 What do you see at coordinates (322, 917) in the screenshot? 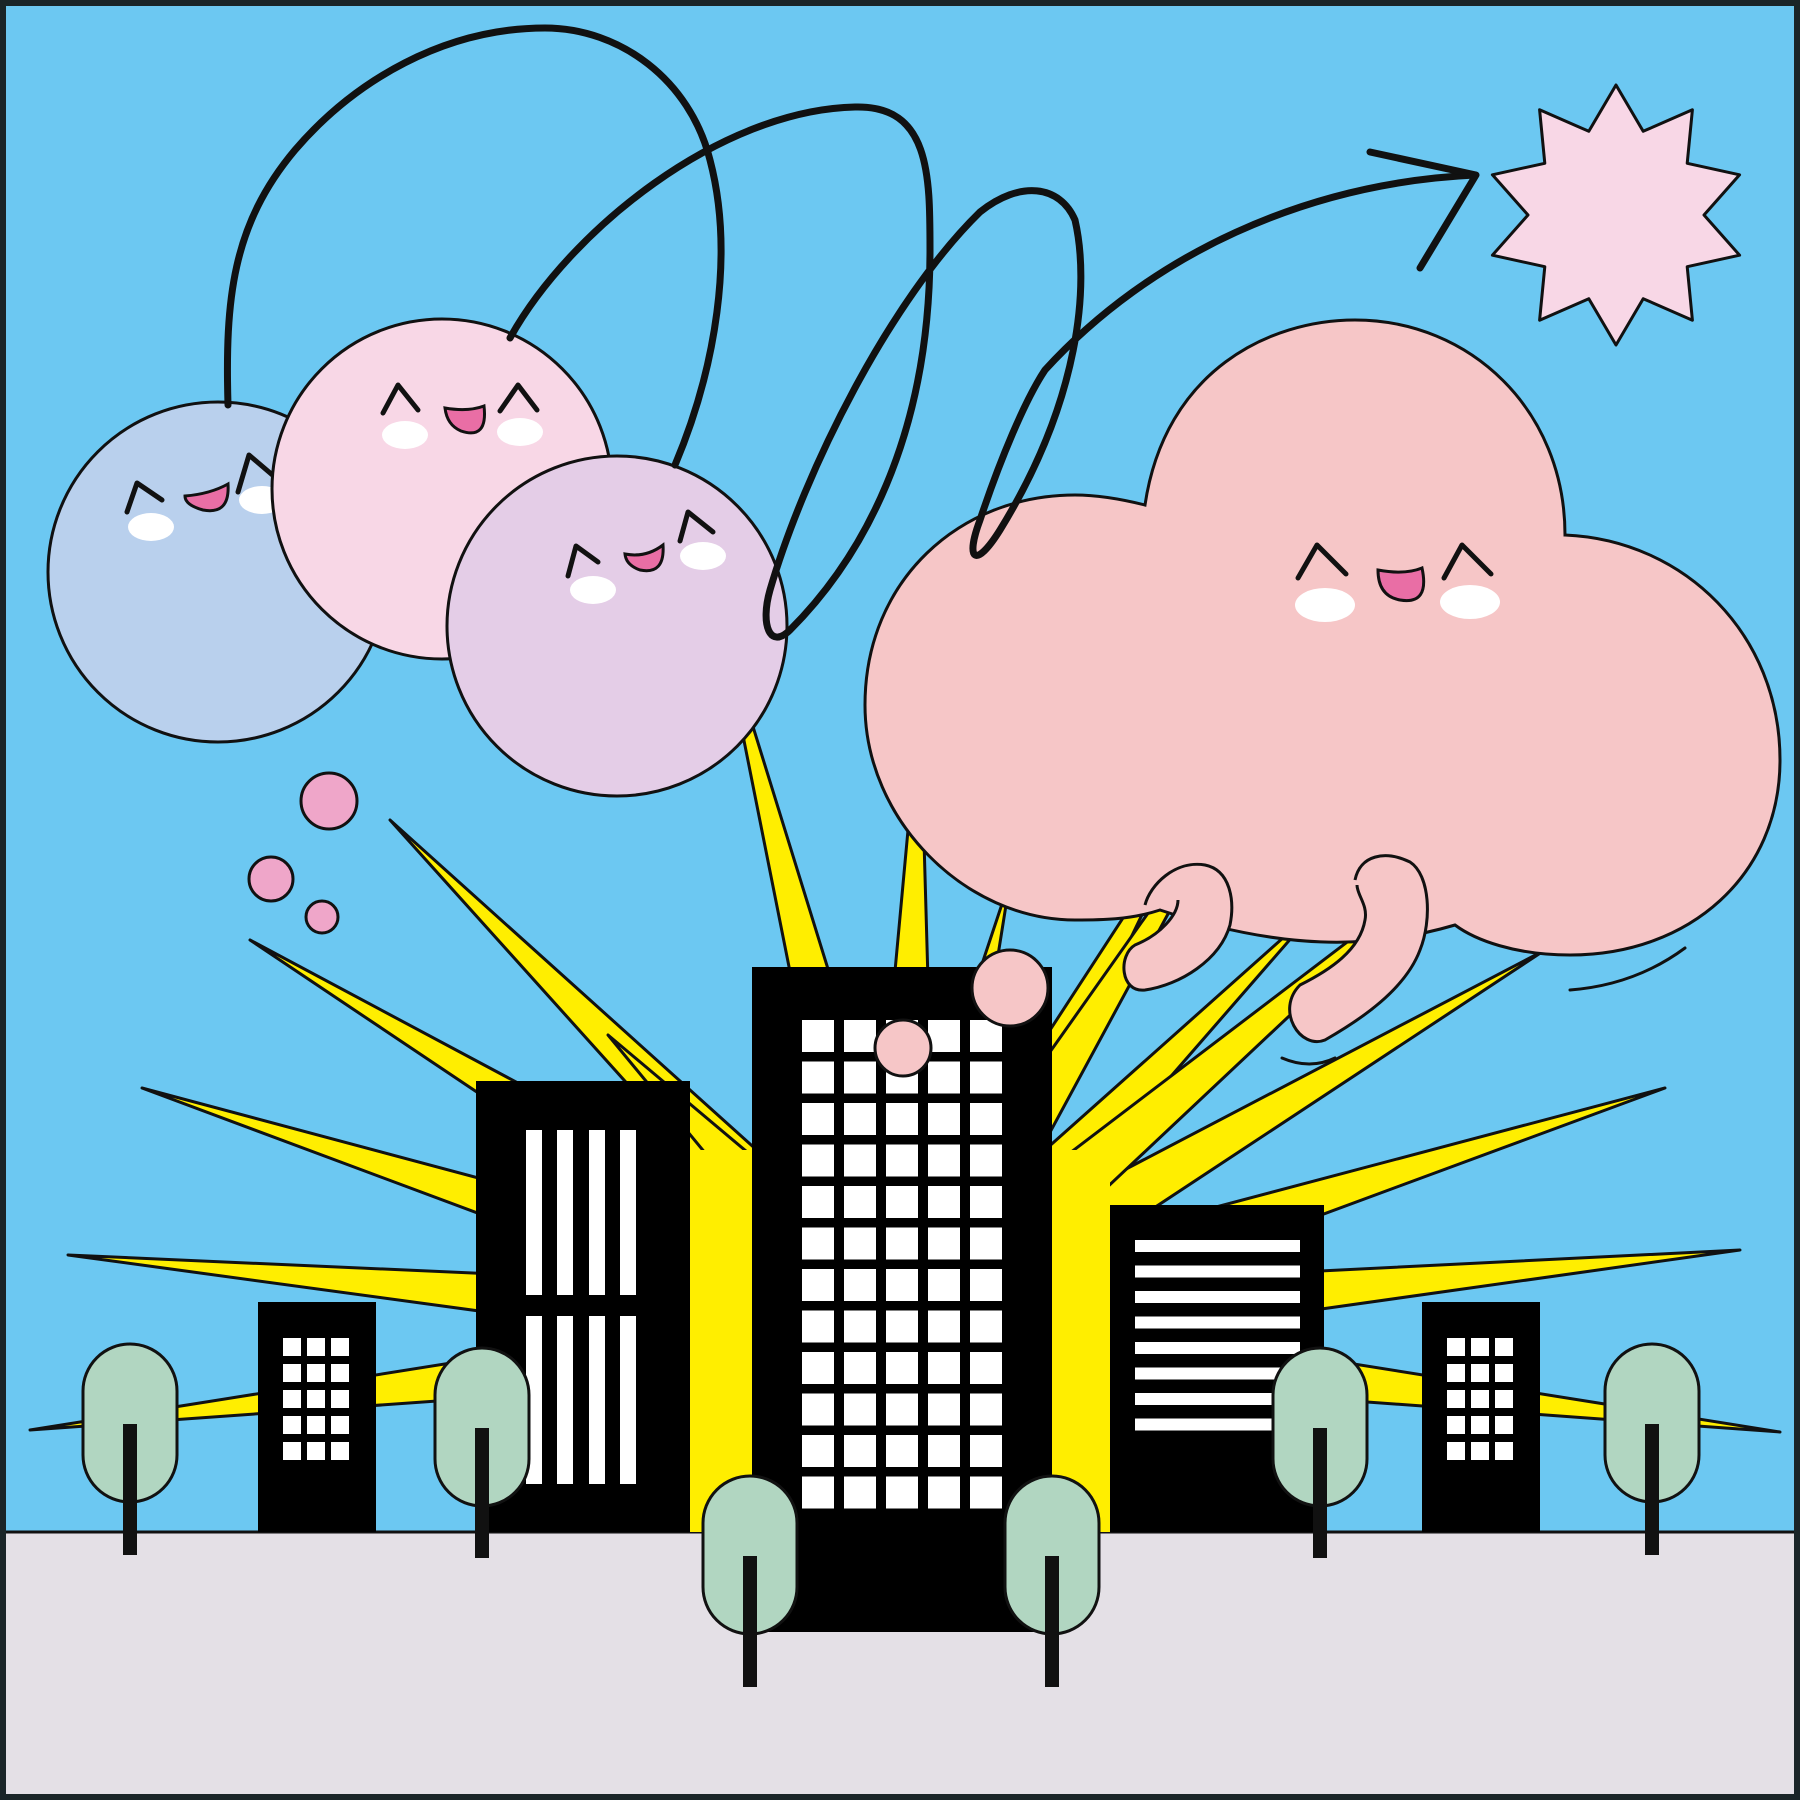
I see `bubble` at bounding box center [322, 917].